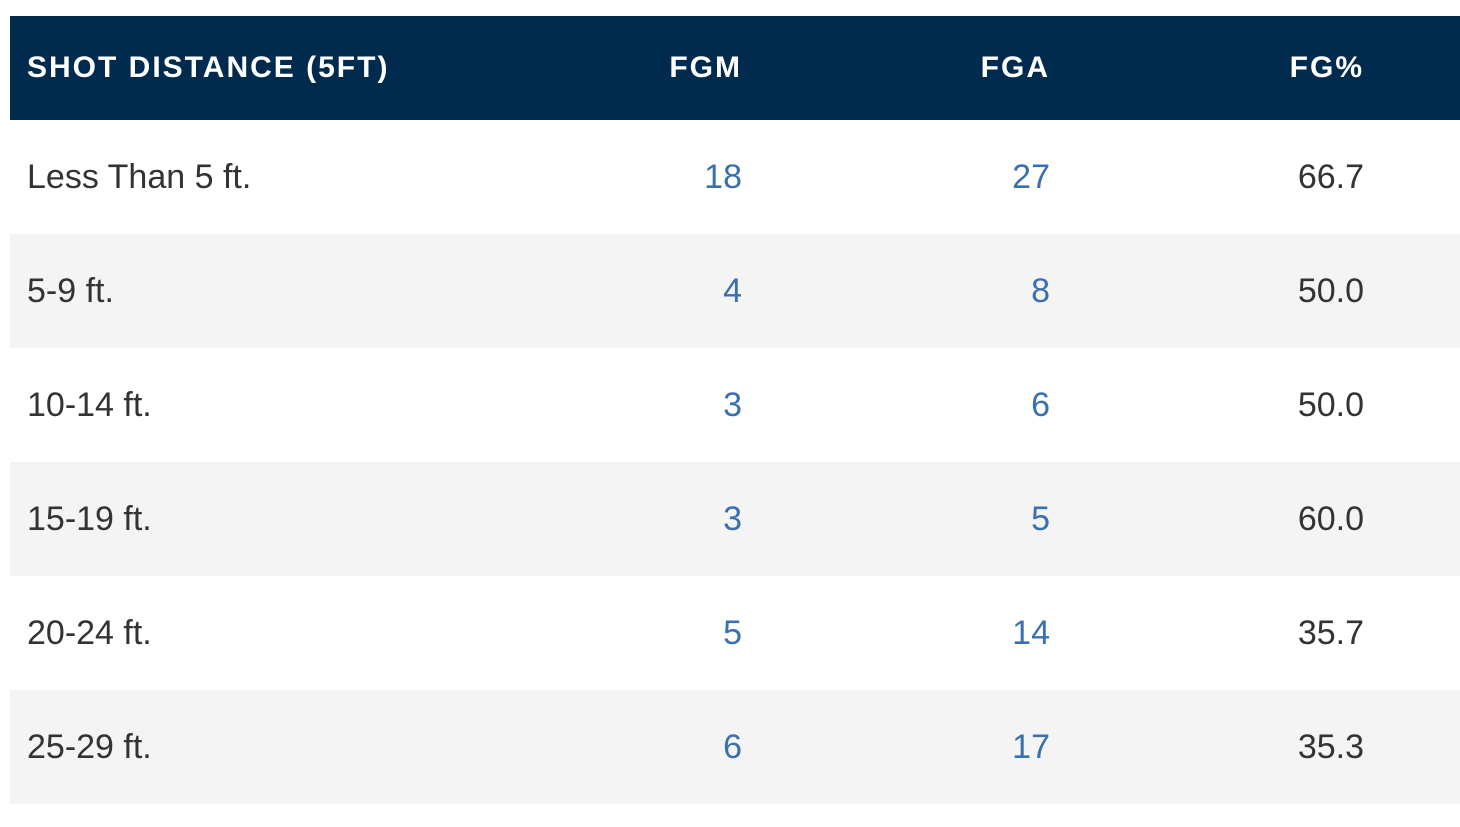 The height and width of the screenshot is (827, 1460). Describe the element at coordinates (1031, 176) in the screenshot. I see `cell-fga-link: 27` at that location.